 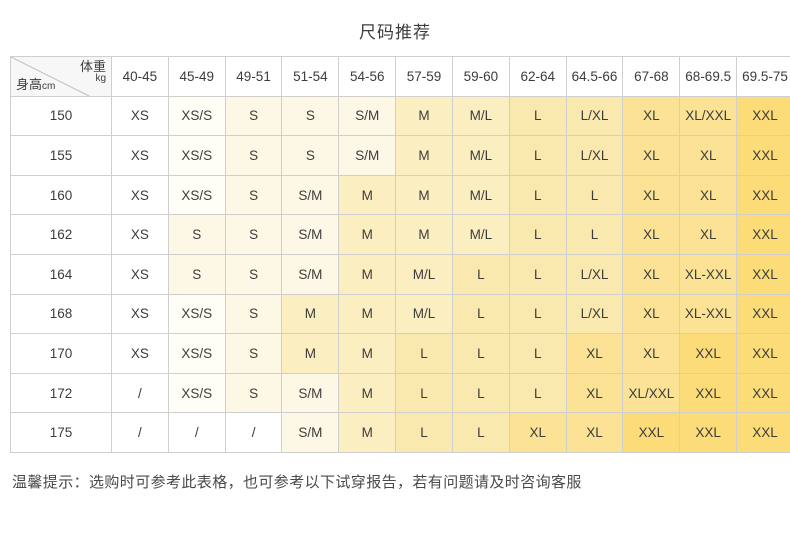 I want to click on weight-column-header-0: 40-45, so click(x=140, y=76).